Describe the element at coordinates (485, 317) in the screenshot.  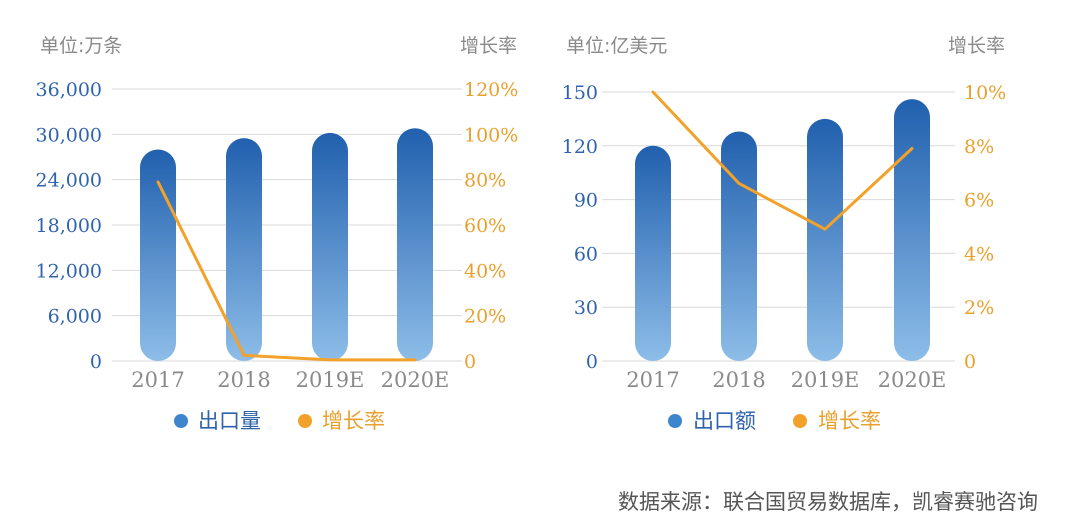
I see `right-axis-tick-label: 20%` at that location.